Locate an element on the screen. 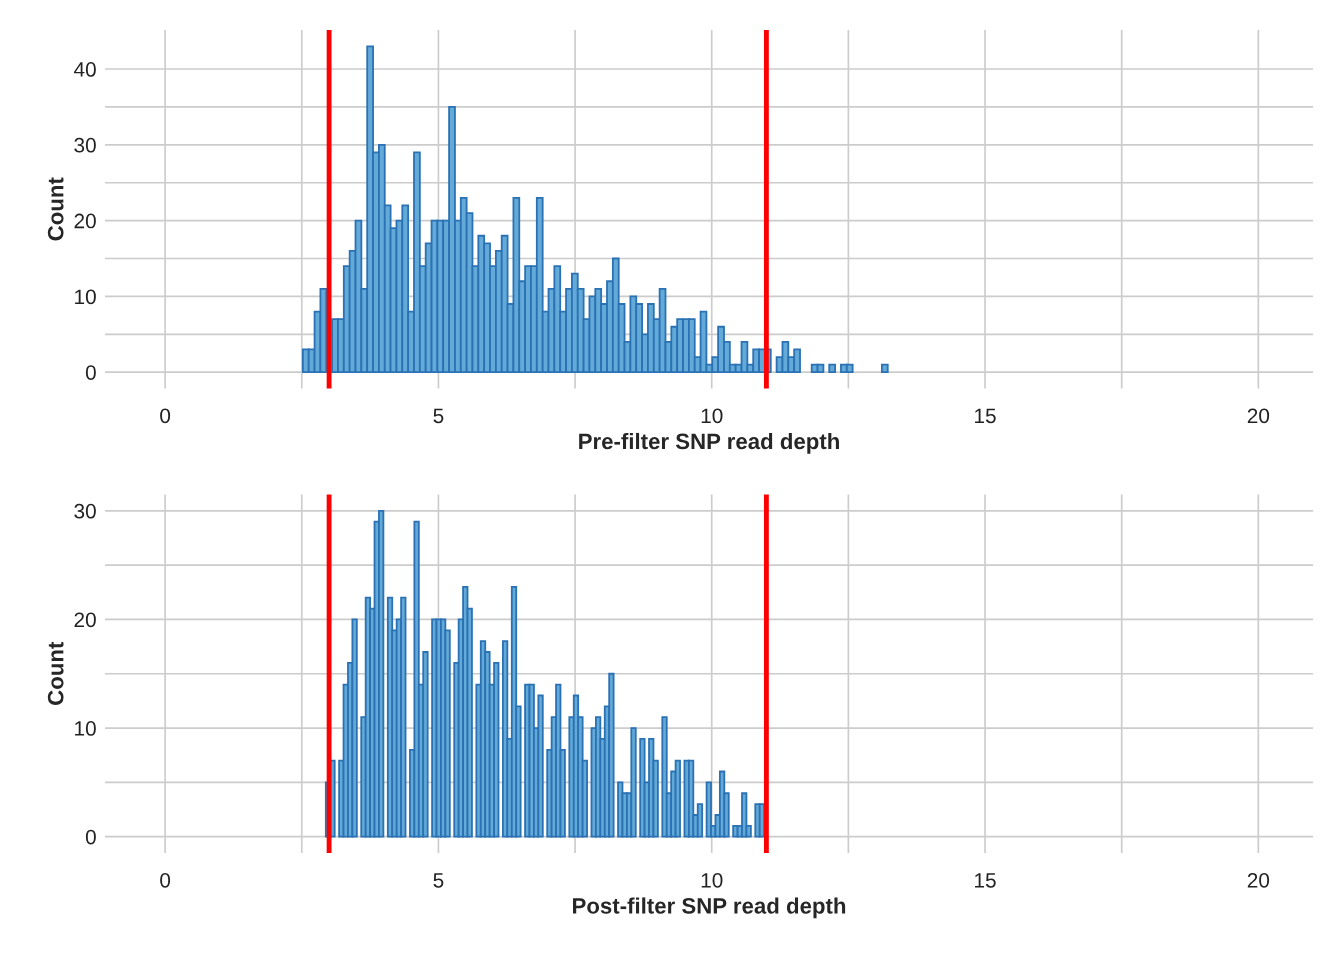  y-tick-label: 40 is located at coordinates (84, 69).